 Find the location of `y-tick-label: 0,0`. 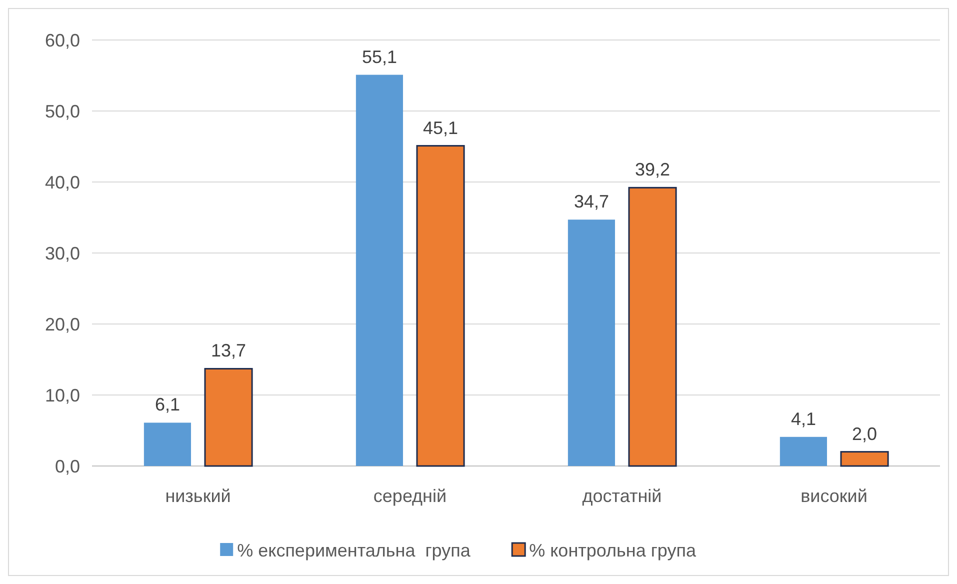

y-tick-label: 0,0 is located at coordinates (67, 466).